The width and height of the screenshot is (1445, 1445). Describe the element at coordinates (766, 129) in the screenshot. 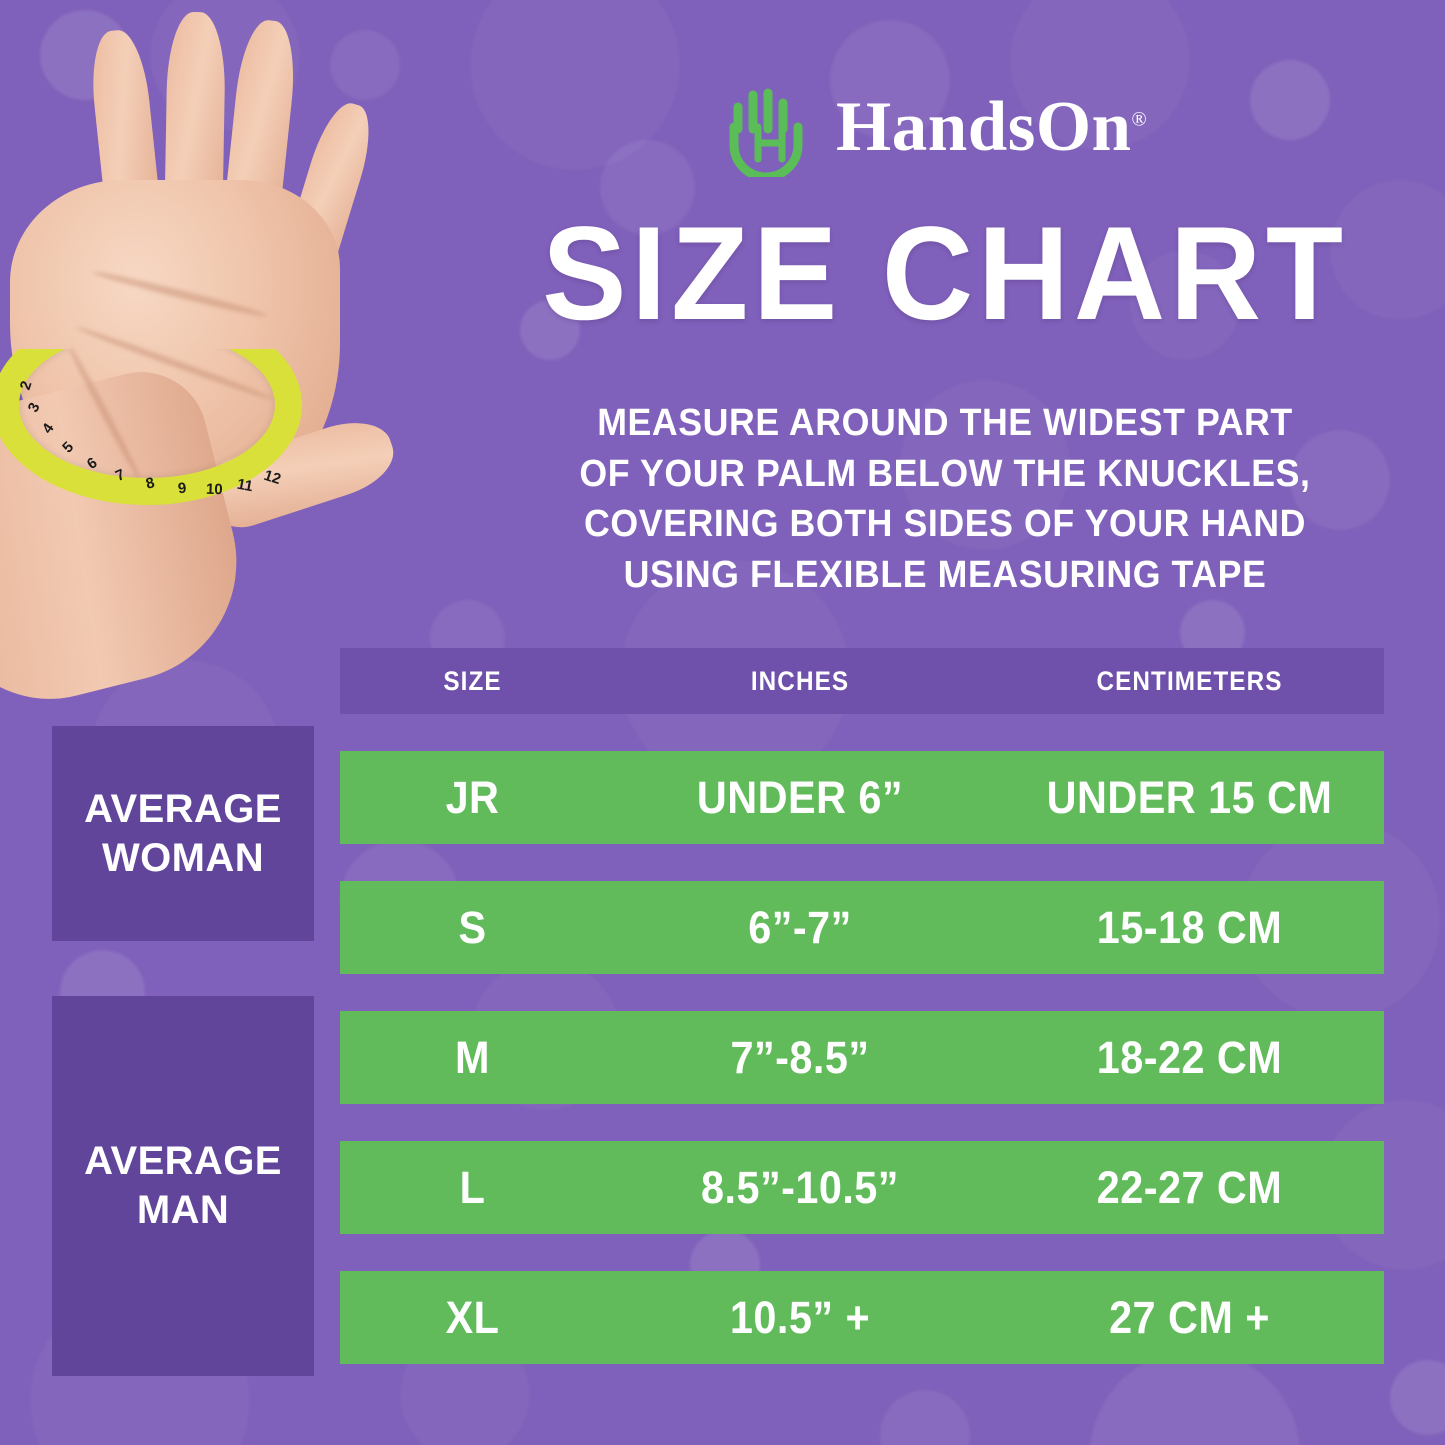

I see `hand-logo-icon` at that location.